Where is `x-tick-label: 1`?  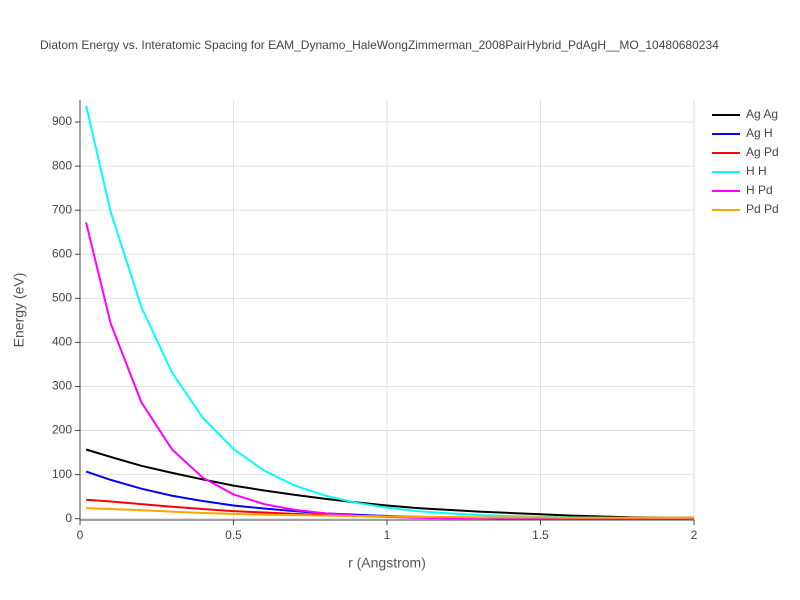
x-tick-label: 1 is located at coordinates (387, 535).